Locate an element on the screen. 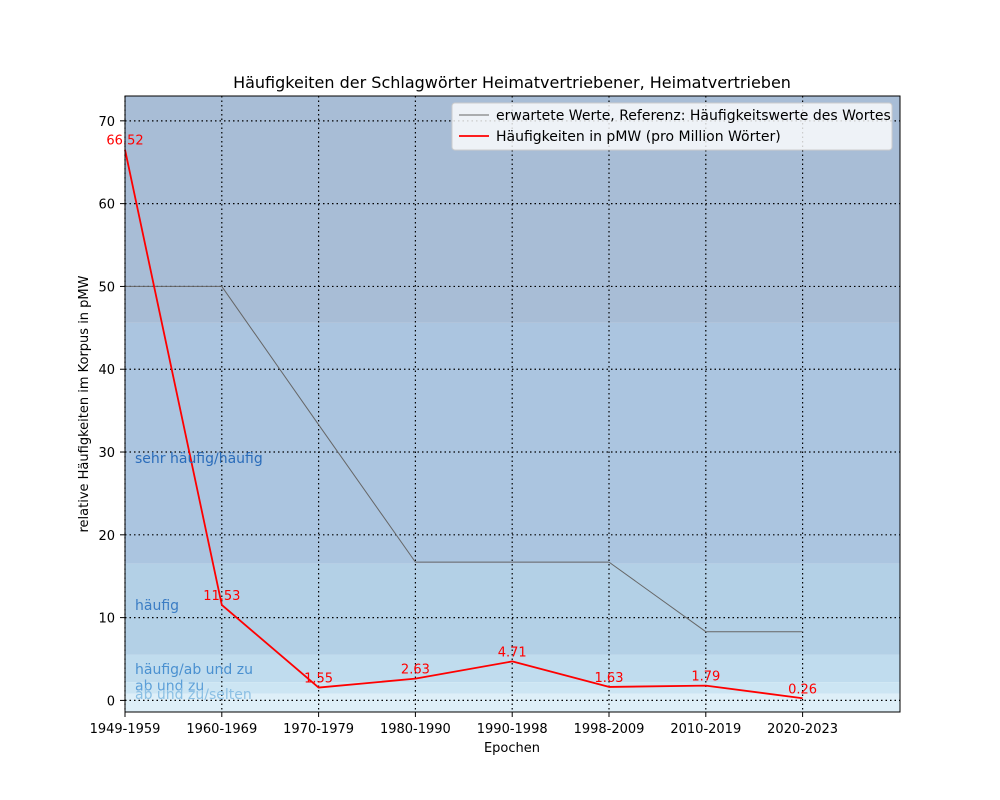 This screenshot has height=800, width=1000. data-label: 1.55 is located at coordinates (318, 679).